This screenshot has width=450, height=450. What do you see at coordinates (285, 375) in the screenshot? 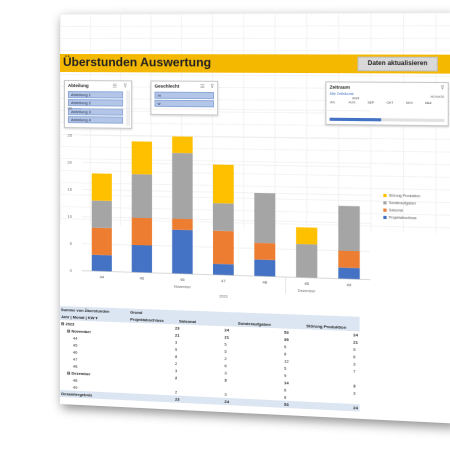
I see `cell-value: 9` at bounding box center [285, 375].